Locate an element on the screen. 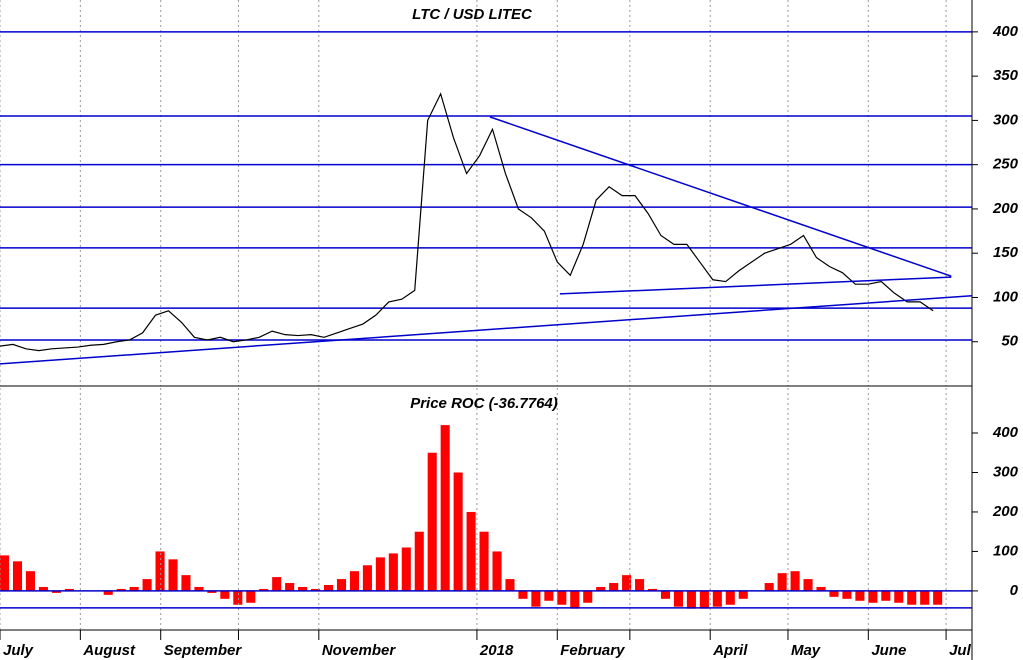 This screenshot has height=660, width=1023. y-tick-label: 150 is located at coordinates (1006, 252).